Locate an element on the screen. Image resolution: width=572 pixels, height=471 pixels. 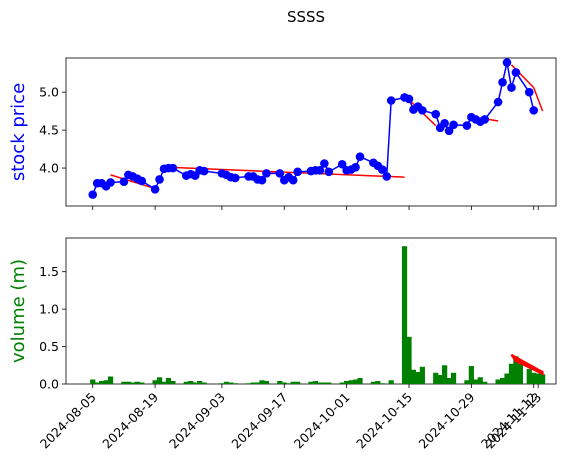
price-trend-segment is located at coordinates (538, 99).